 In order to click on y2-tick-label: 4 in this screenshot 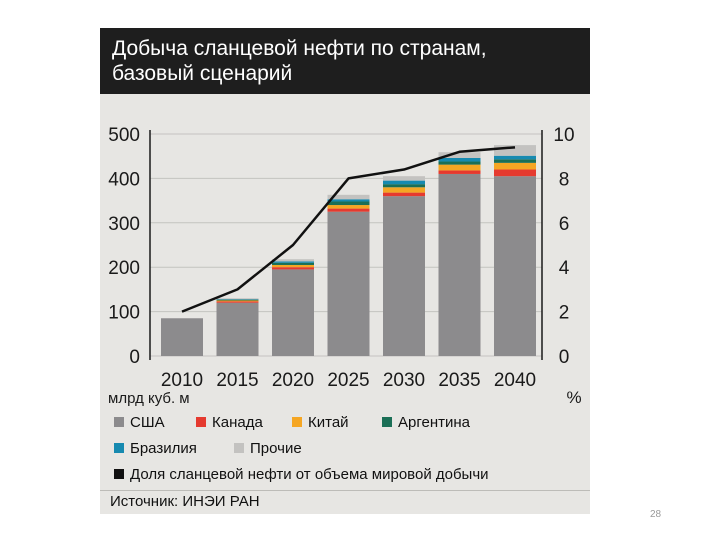, I will do `click(564, 268)`.